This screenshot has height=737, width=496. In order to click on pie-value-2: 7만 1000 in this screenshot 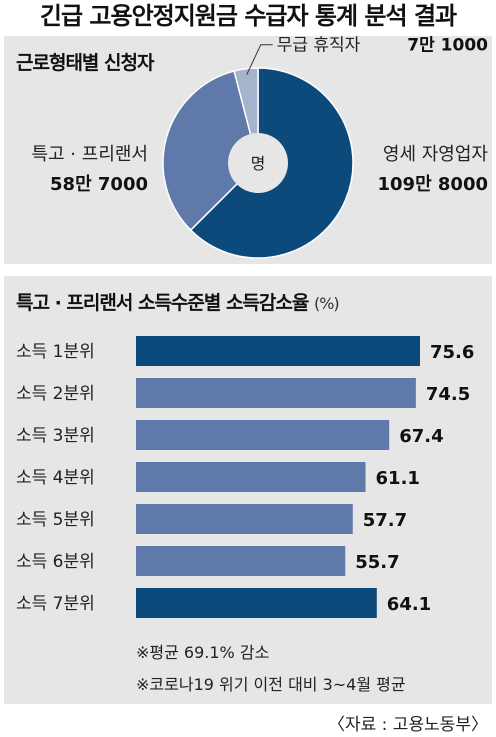, I will do `click(447, 46)`.